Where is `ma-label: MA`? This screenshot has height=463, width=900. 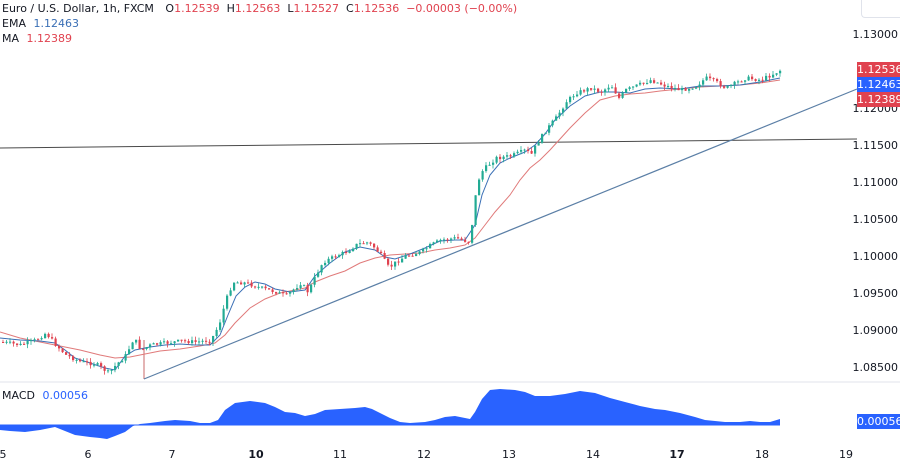 ma-label: MA is located at coordinates (11, 38).